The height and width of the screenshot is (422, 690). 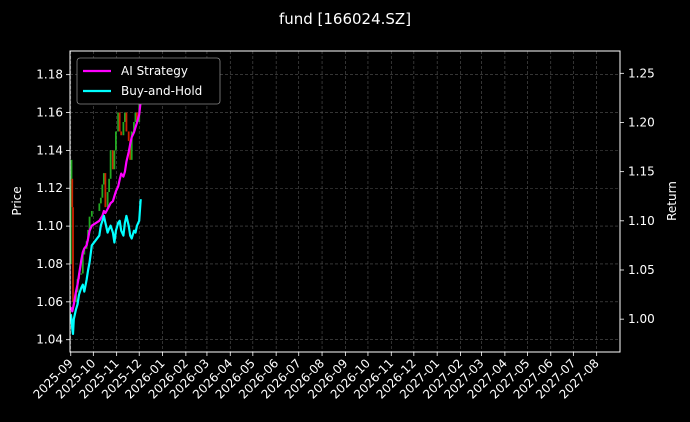 What do you see at coordinates (641, 319) in the screenshot?
I see `y2-tick-label: 1.00` at bounding box center [641, 319].